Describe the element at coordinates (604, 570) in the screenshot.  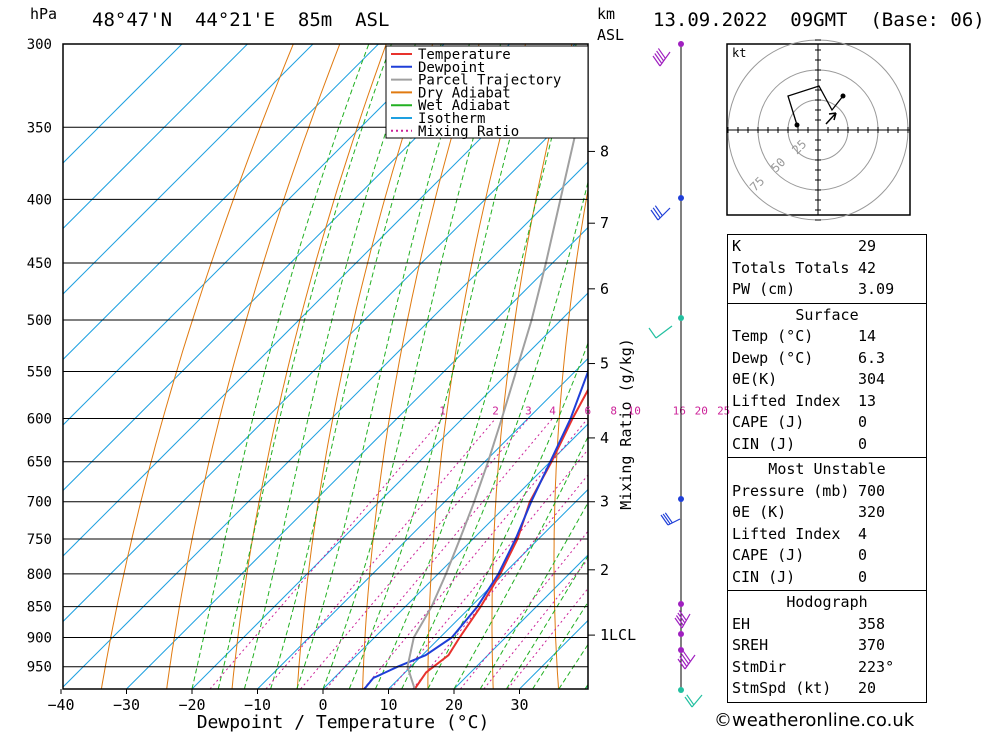
I see `km-tick-label: 2` at that location.